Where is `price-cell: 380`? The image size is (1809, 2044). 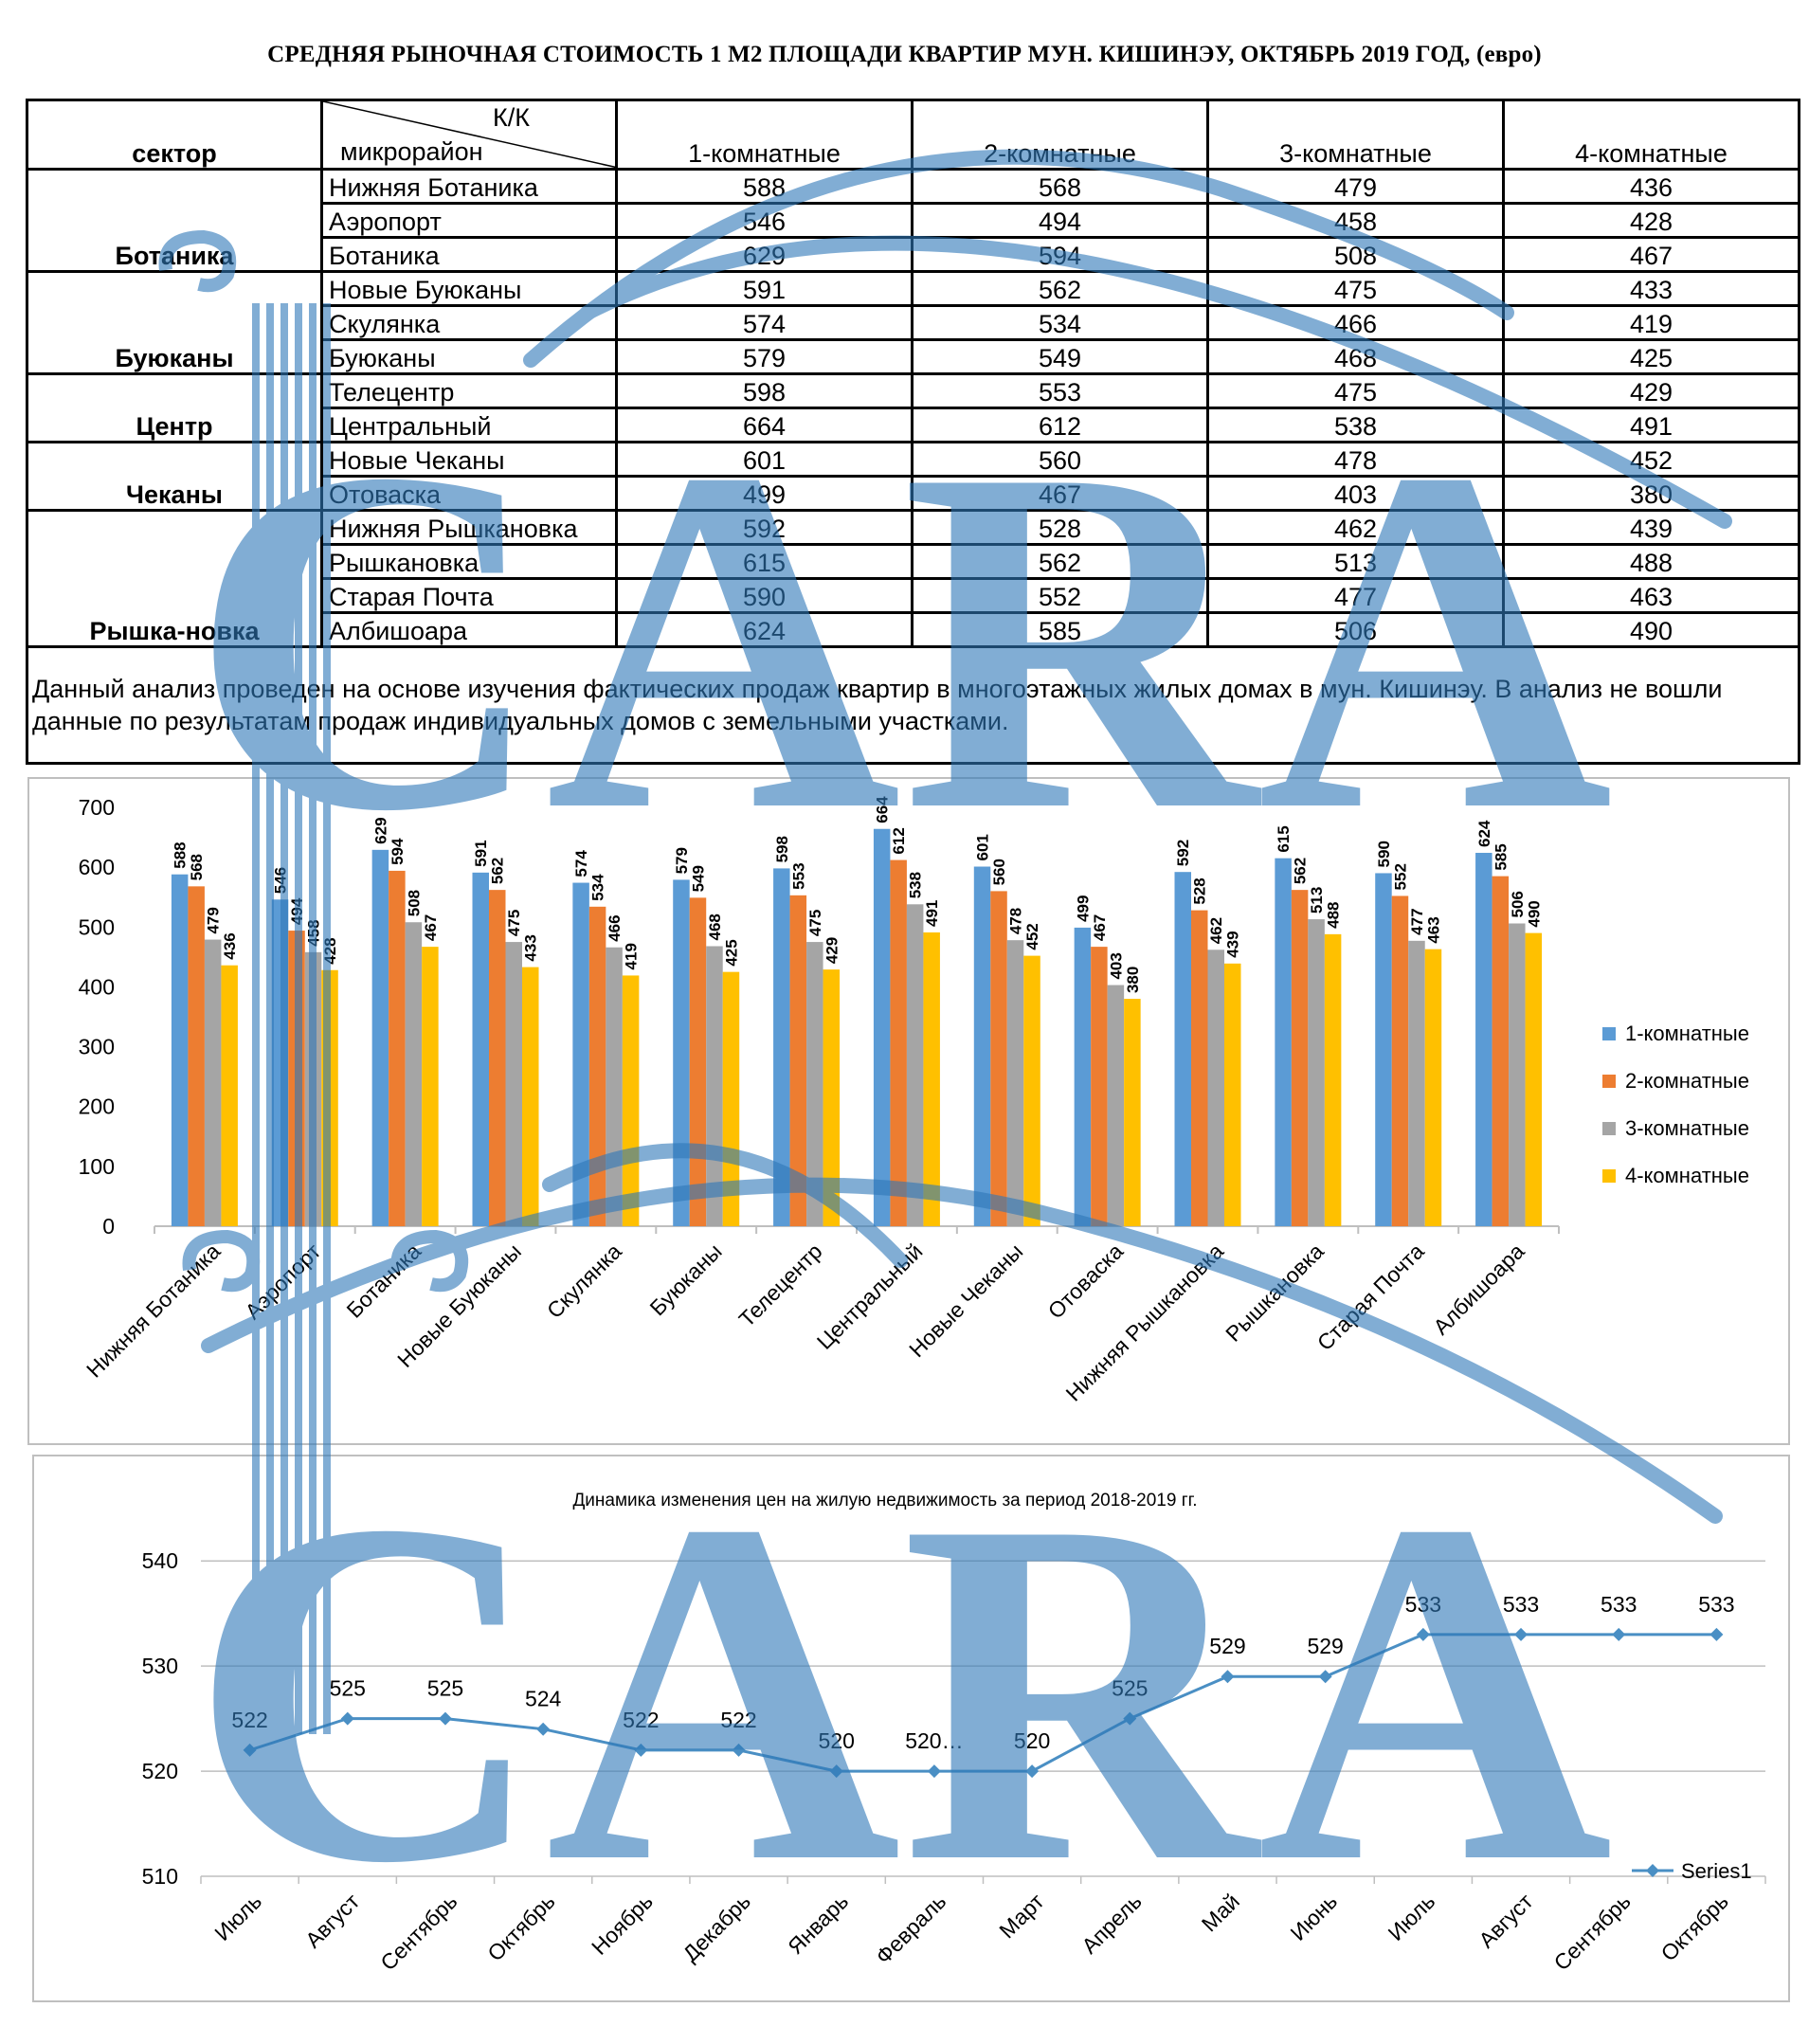
price-cell: 380 is located at coordinates (1651, 493).